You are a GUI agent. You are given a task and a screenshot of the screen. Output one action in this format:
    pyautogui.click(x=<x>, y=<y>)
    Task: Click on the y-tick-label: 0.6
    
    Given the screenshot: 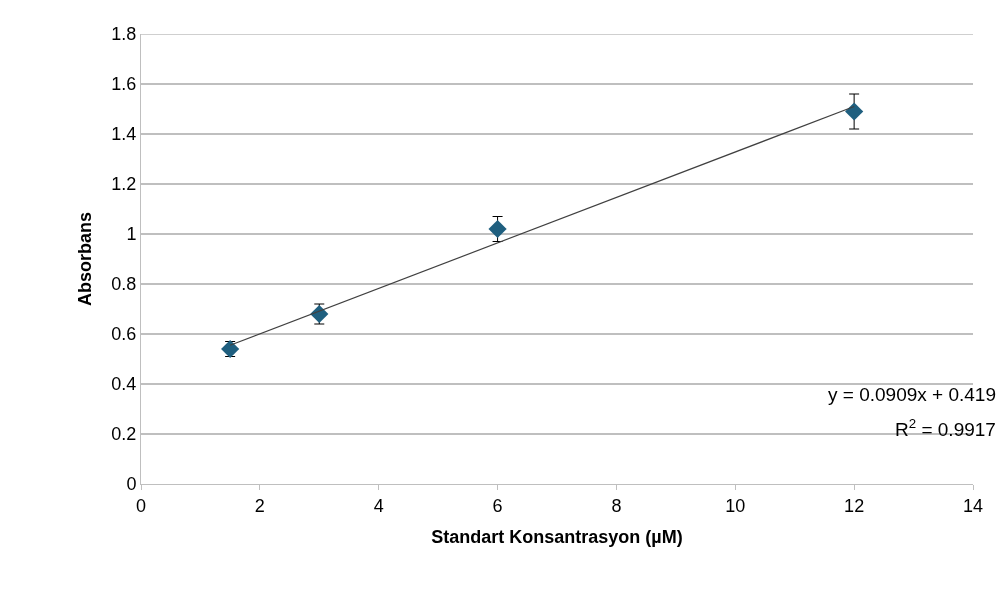 What is the action you would take?
    pyautogui.click(x=124, y=334)
    